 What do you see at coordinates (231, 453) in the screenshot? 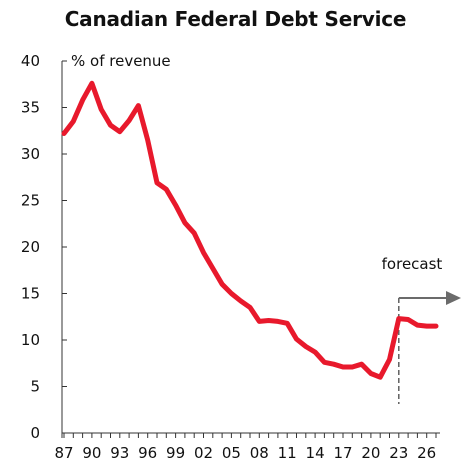
I see `x-tick-label: 05` at bounding box center [231, 453].